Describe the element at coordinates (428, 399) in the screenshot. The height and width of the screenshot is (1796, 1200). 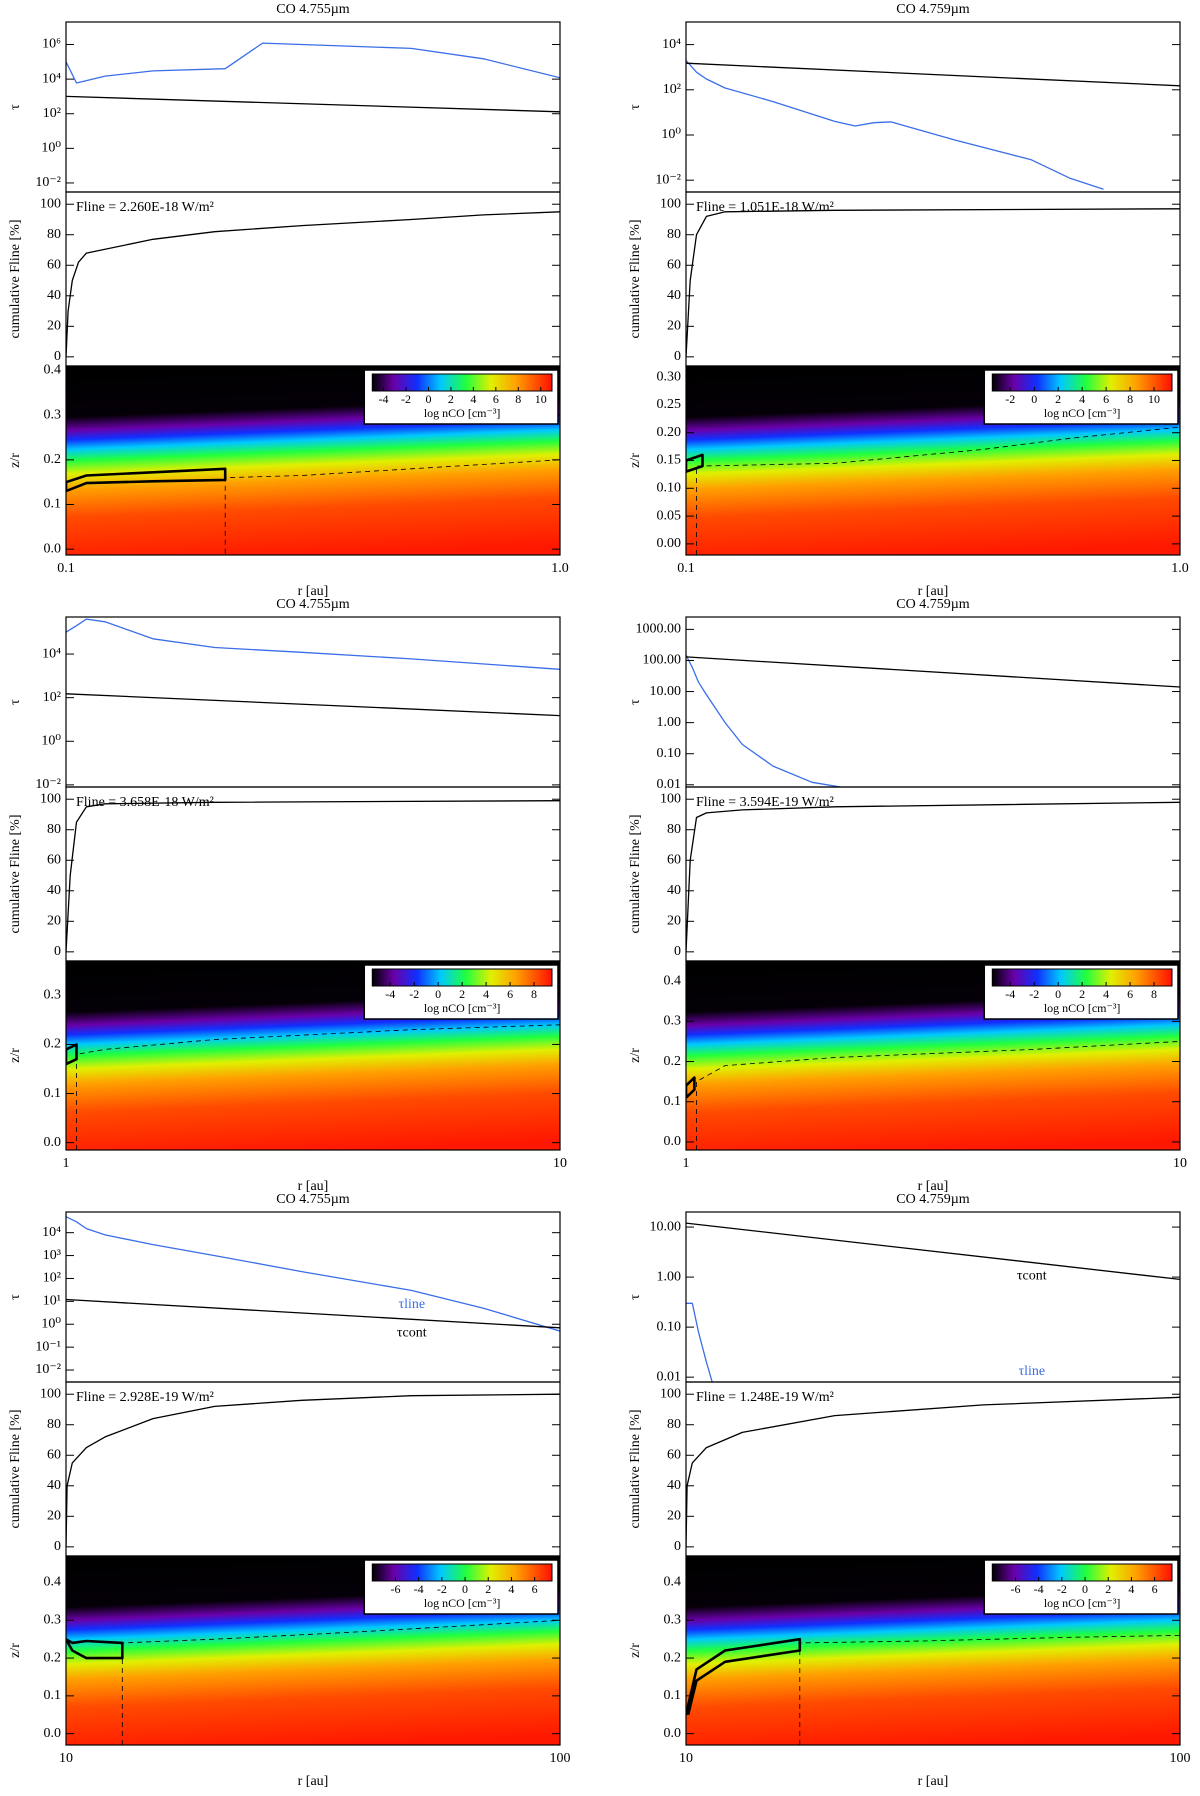
I see `colorbar-tick-label: 0` at that location.